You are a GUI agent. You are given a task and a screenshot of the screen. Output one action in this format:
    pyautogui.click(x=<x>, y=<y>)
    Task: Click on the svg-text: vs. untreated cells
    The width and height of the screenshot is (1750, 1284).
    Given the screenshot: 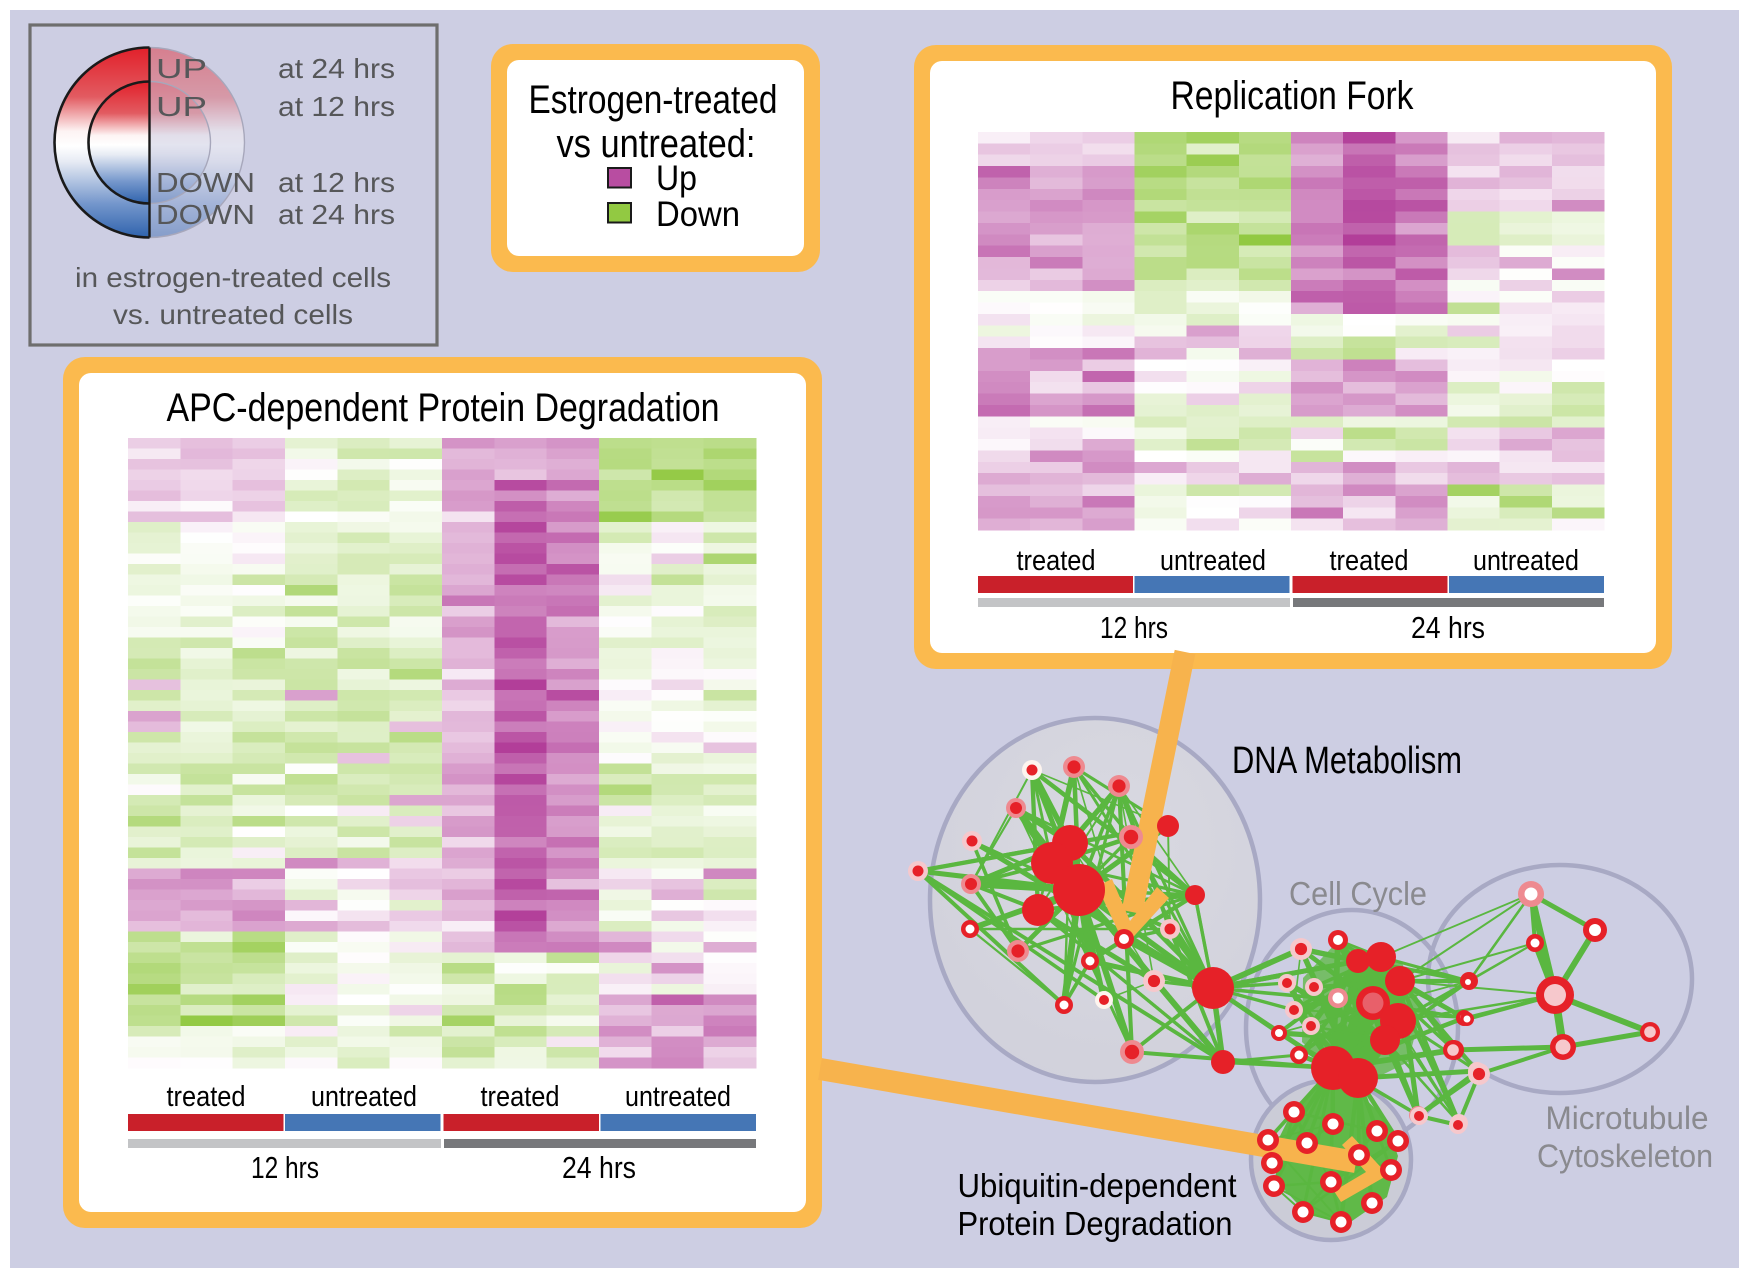 What is the action you would take?
    pyautogui.click(x=233, y=314)
    